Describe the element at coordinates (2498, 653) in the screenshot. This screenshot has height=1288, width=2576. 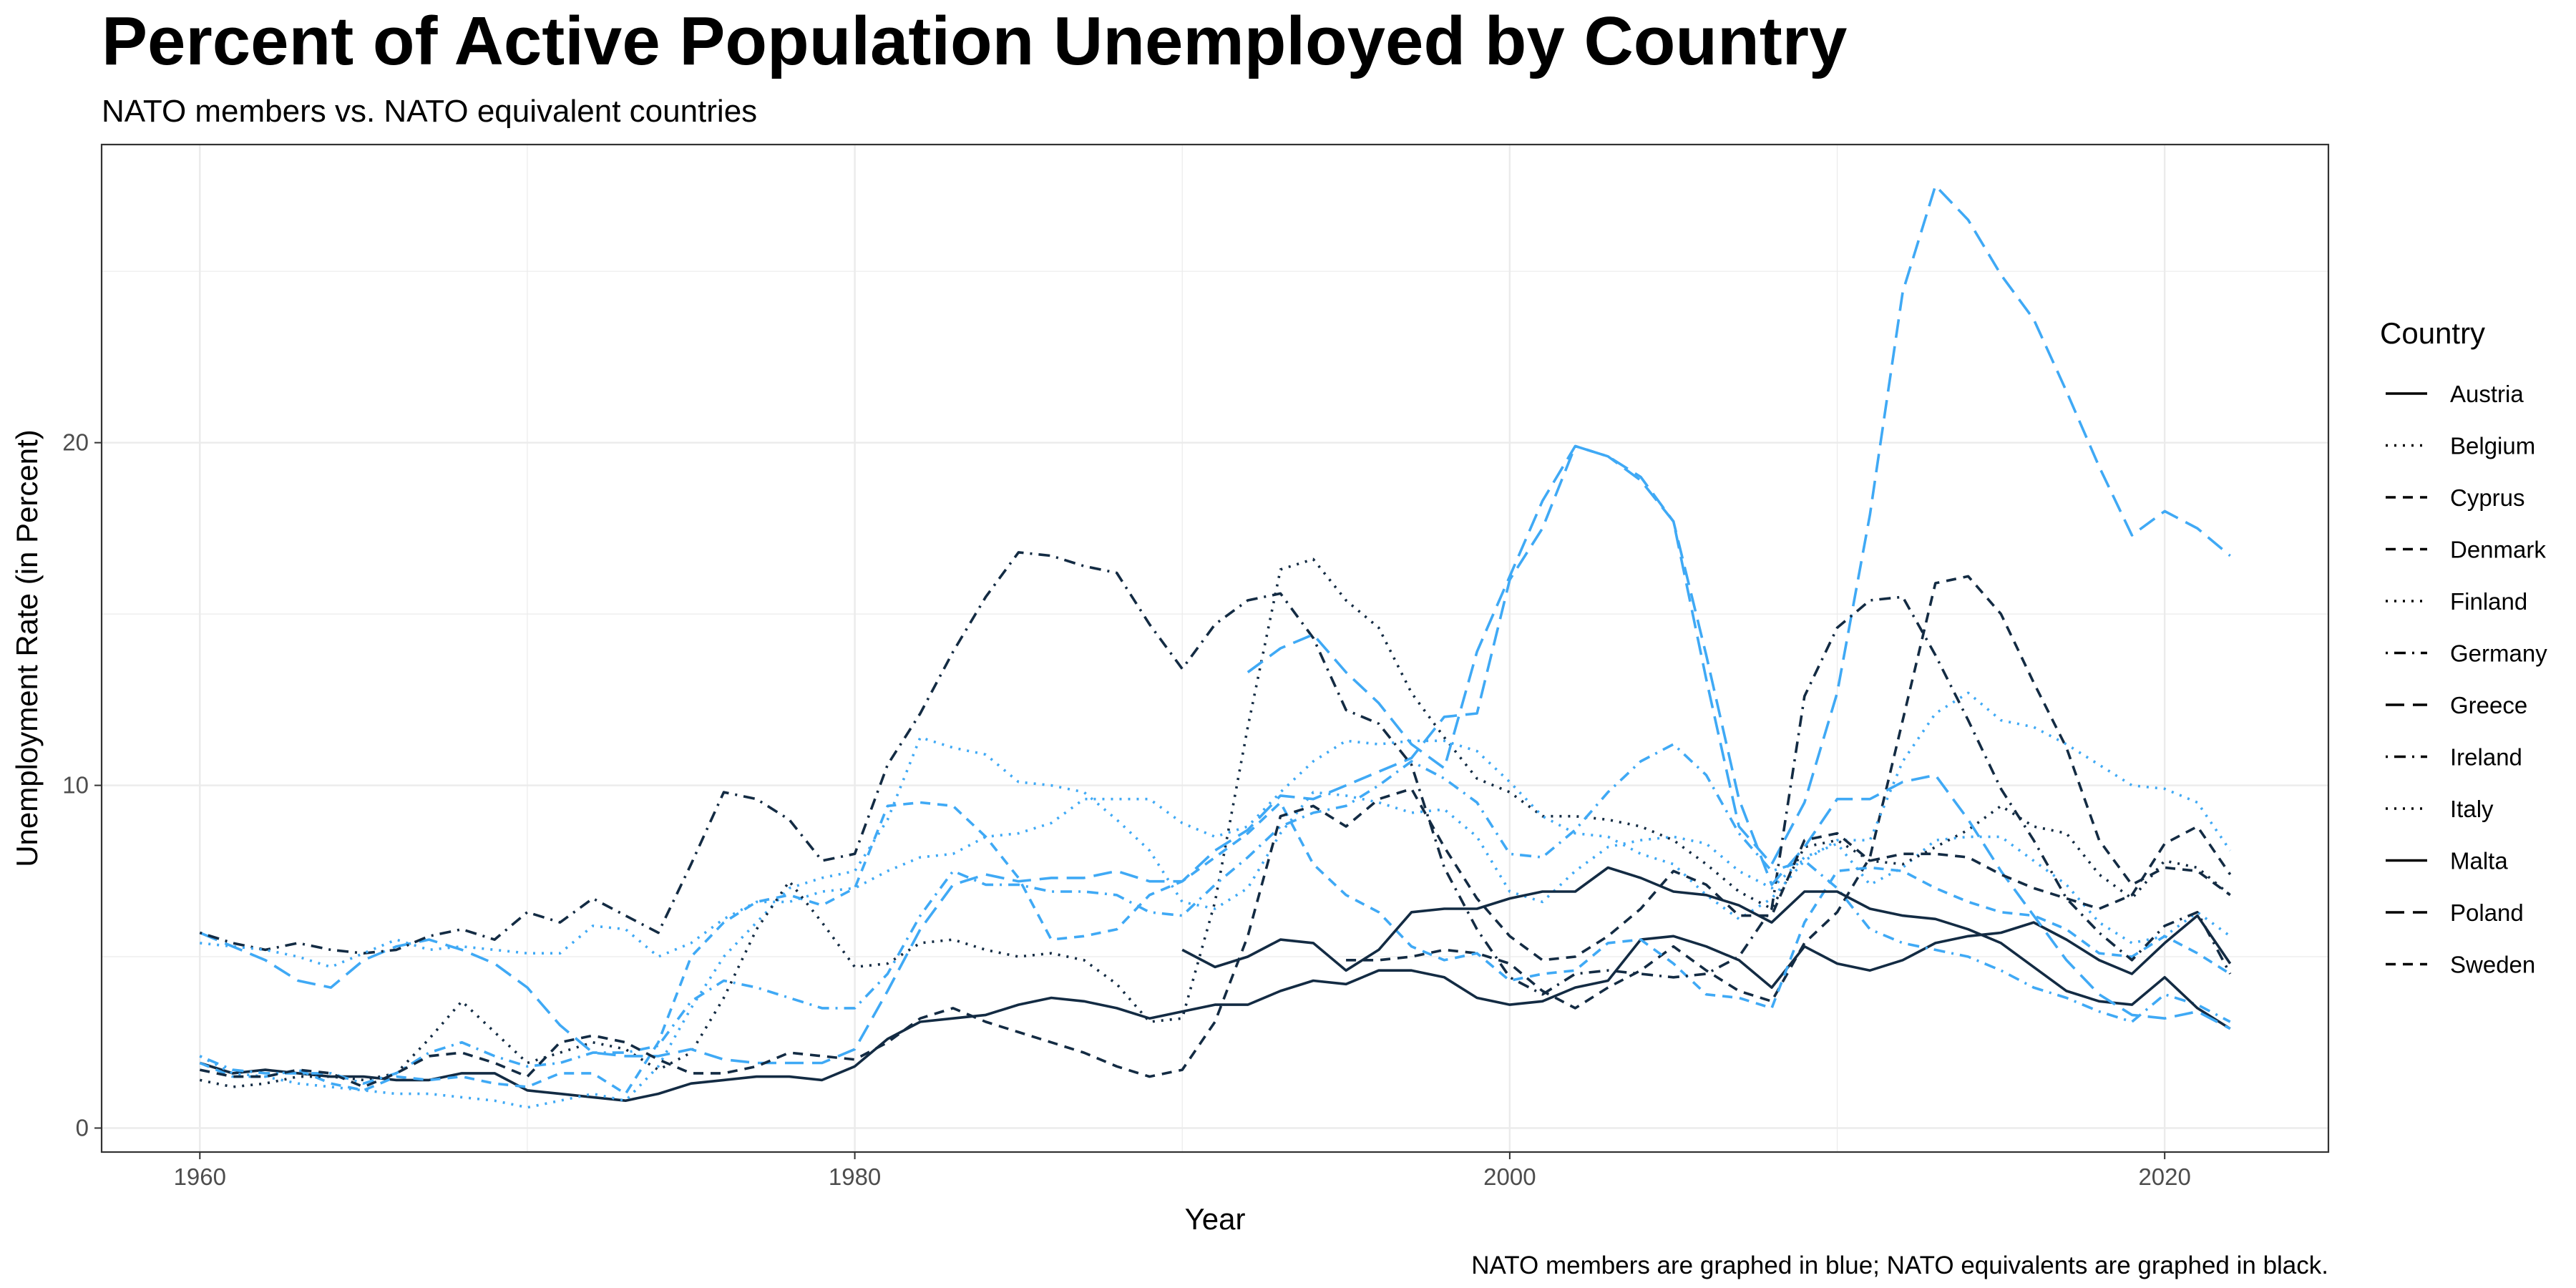
I see `legend-label-germany: Germany` at that location.